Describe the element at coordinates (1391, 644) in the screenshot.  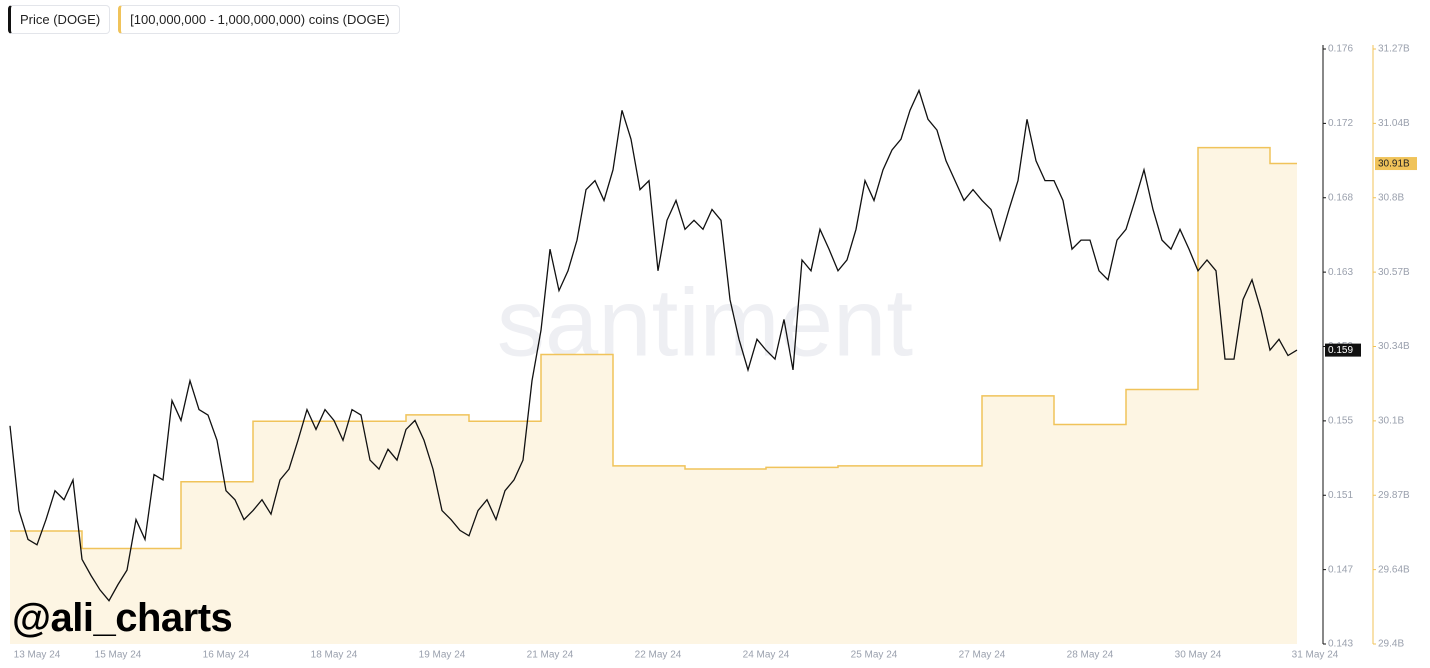
I see `y-tick-label: 29.4B` at that location.